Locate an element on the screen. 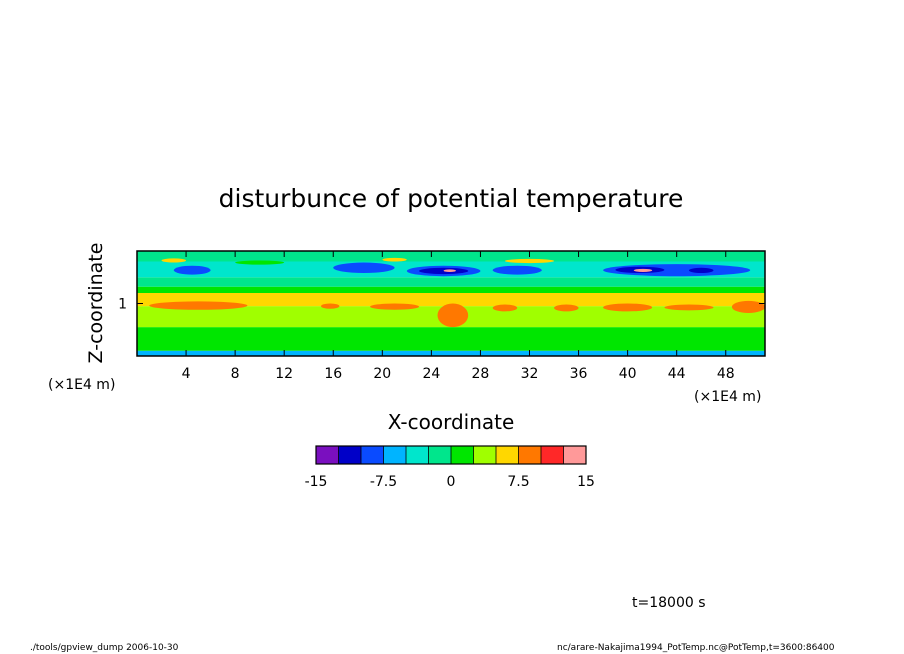 This screenshot has height=654, width=904. y-axis-ticks: 1 is located at coordinates (441, 305).